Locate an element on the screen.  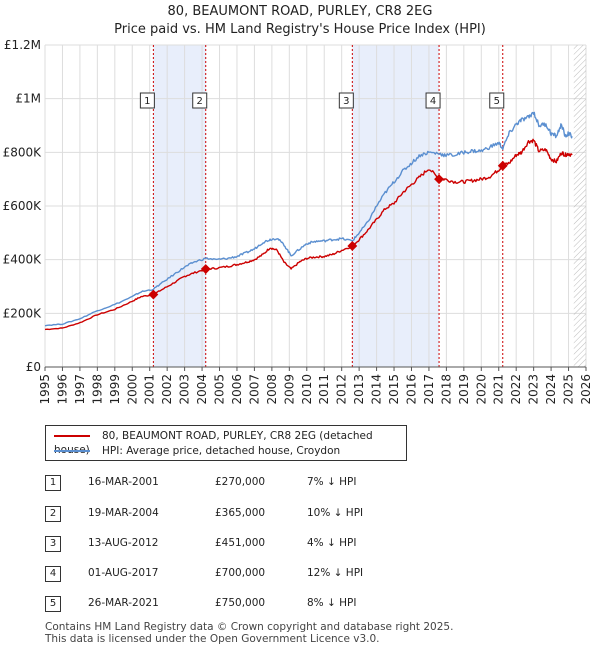
y-tick-label: £200K is located at coordinates (23, 313).